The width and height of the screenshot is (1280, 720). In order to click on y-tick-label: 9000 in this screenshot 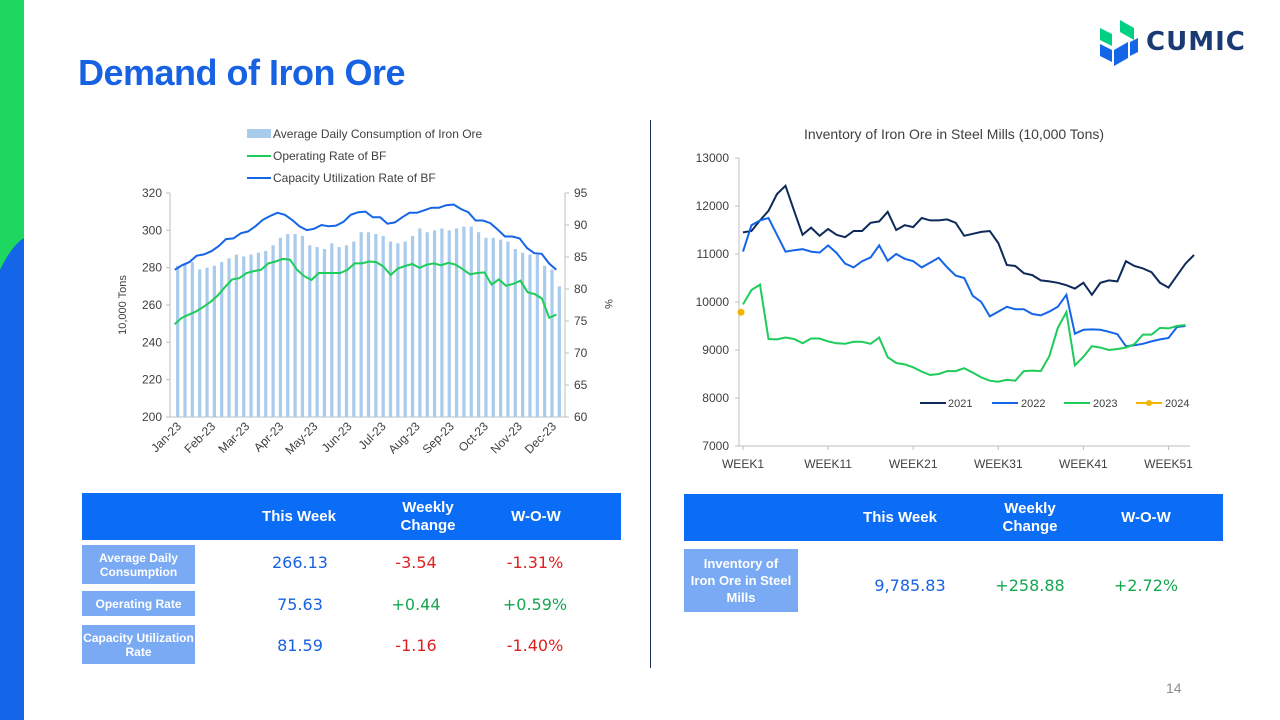, I will do `click(715, 350)`.